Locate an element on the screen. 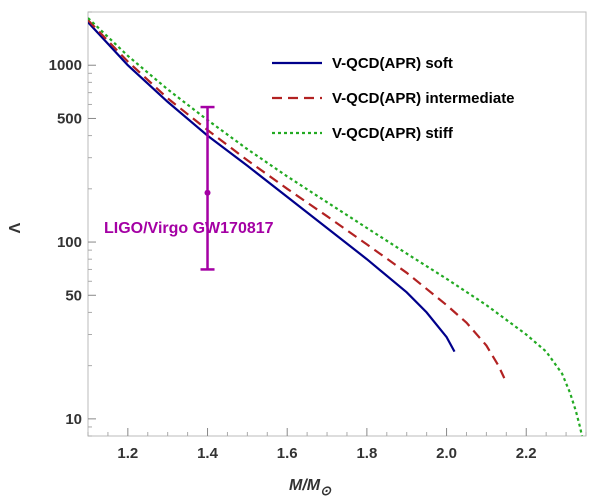 This screenshot has height=502, width=590. y-tick-label: 10 is located at coordinates (73, 419).